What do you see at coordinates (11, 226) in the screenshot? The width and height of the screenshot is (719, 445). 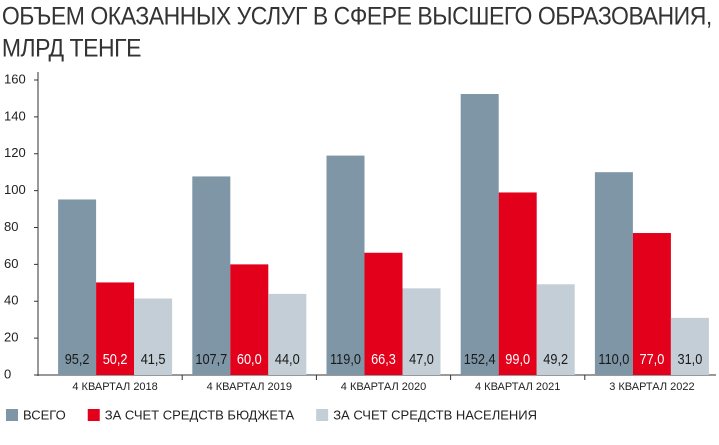 I see `y-tick-label: 80` at bounding box center [11, 226].